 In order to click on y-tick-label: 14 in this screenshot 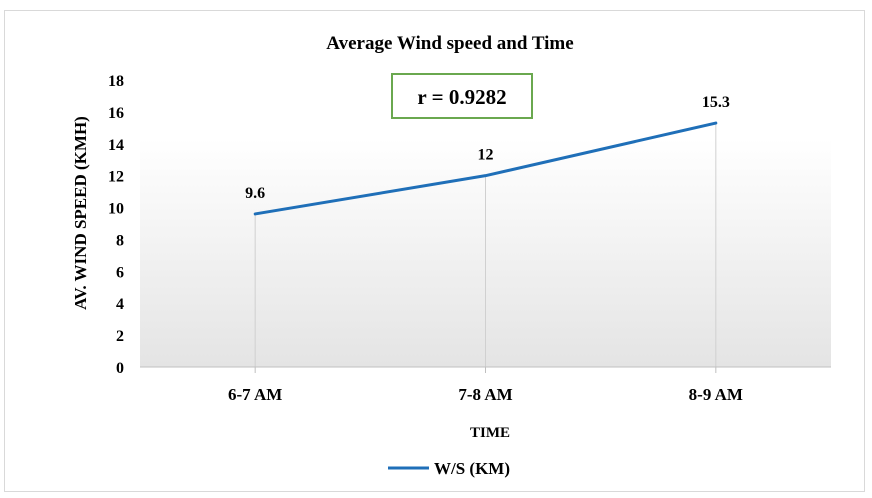, I will do `click(116, 145)`.